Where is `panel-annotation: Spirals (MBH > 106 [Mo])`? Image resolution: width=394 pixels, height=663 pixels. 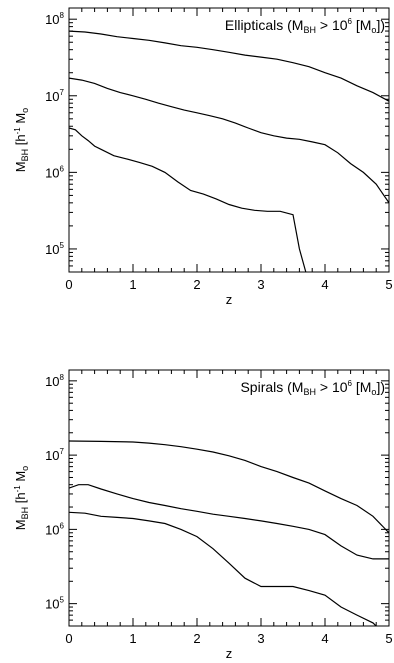
panel-annotation: Spirals (MBH > 106 [Mo]) is located at coordinates (312, 388).